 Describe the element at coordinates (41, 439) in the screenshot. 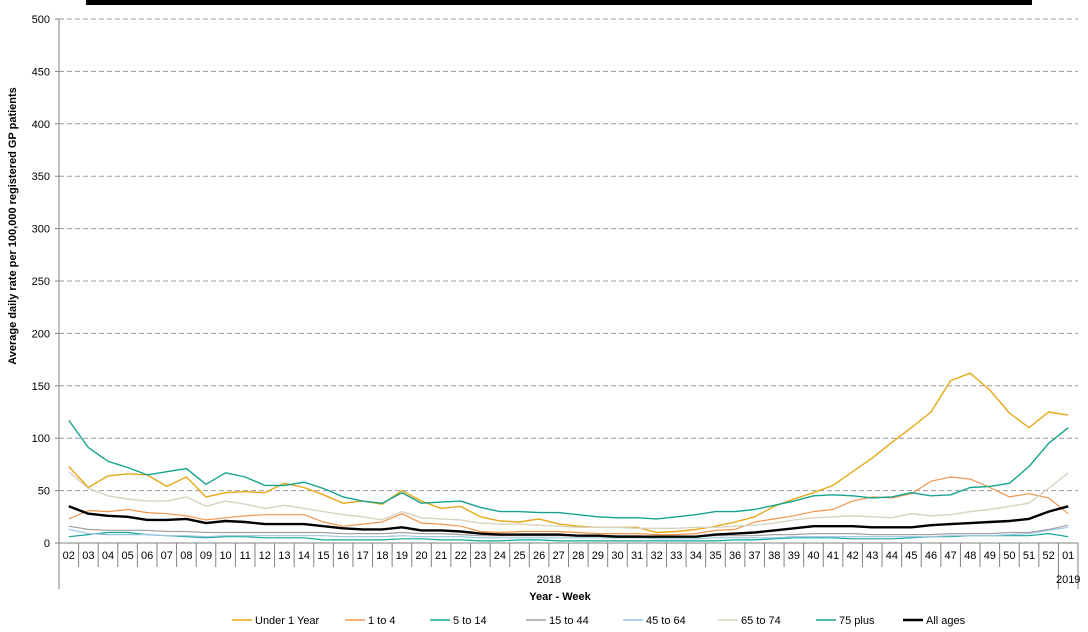

I see `y-tick-label: 100` at that location.